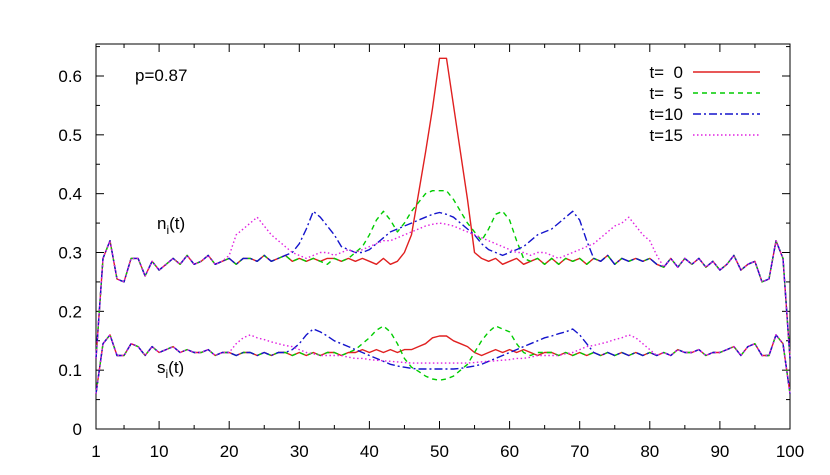 This screenshot has width=830, height=475. What do you see at coordinates (70, 76) in the screenshot?
I see `y-tick-label: 0.6` at bounding box center [70, 76].